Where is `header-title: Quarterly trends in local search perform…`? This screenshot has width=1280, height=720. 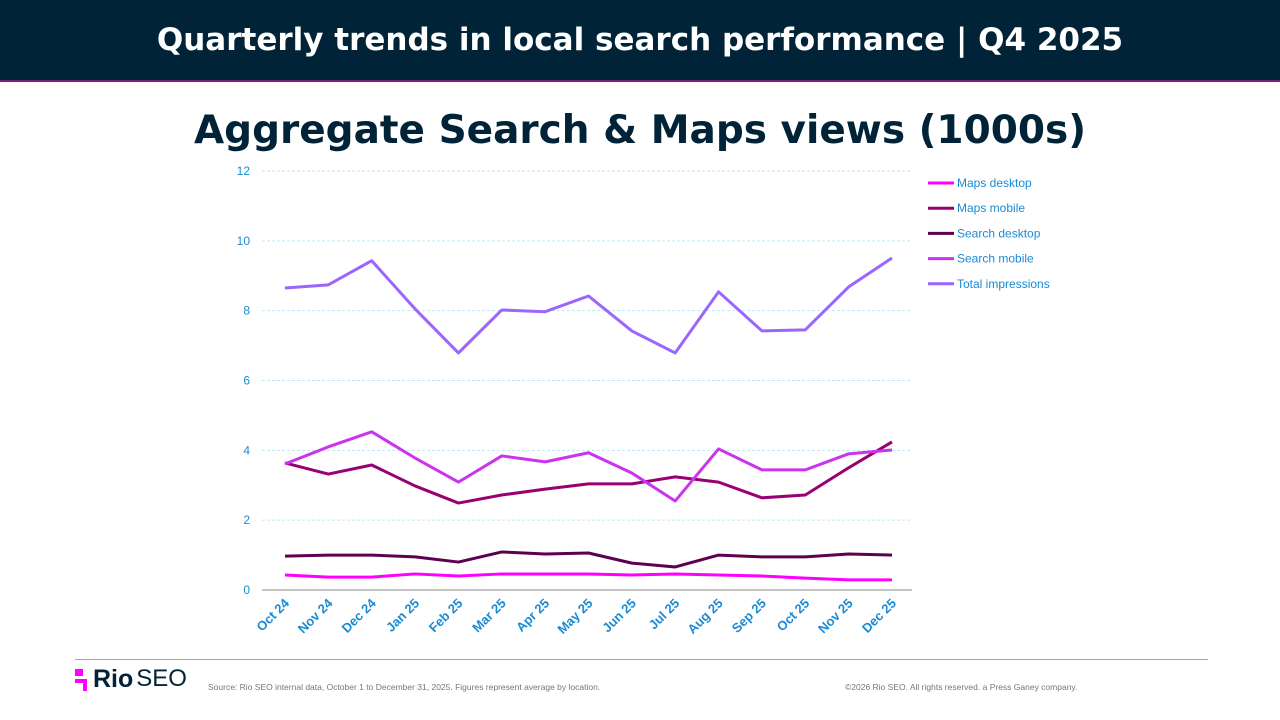 header-title: Quarterly trends in local search perform… is located at coordinates (640, 40).